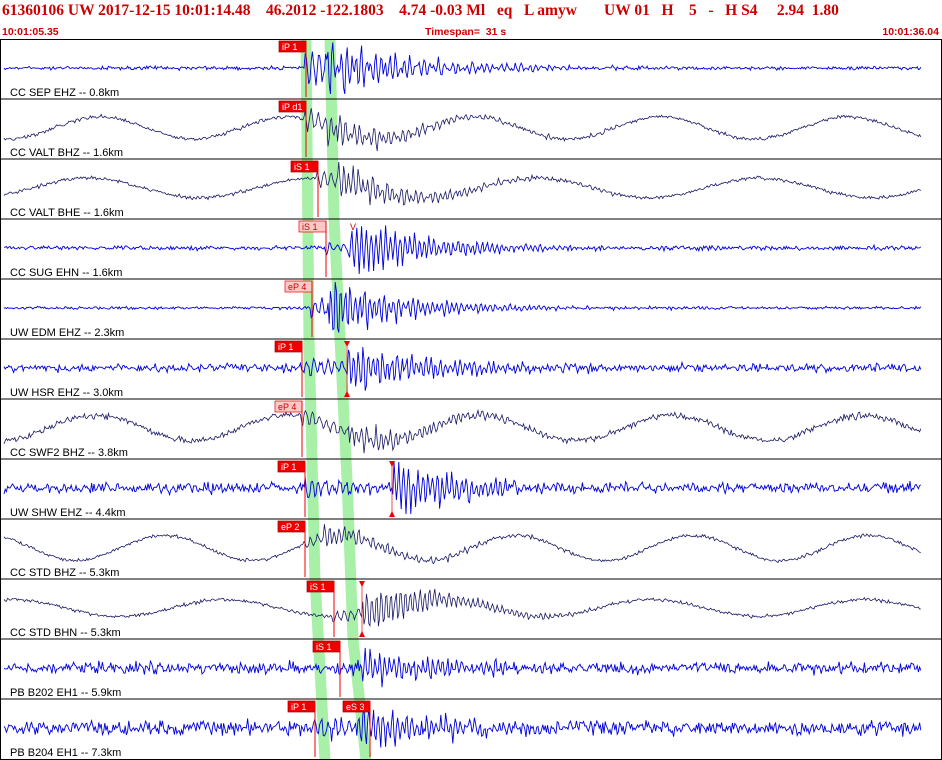 Image resolution: width=942 pixels, height=760 pixels. Describe the element at coordinates (910, 32) in the screenshot. I see `end-time: 10:01:36.04` at that location.